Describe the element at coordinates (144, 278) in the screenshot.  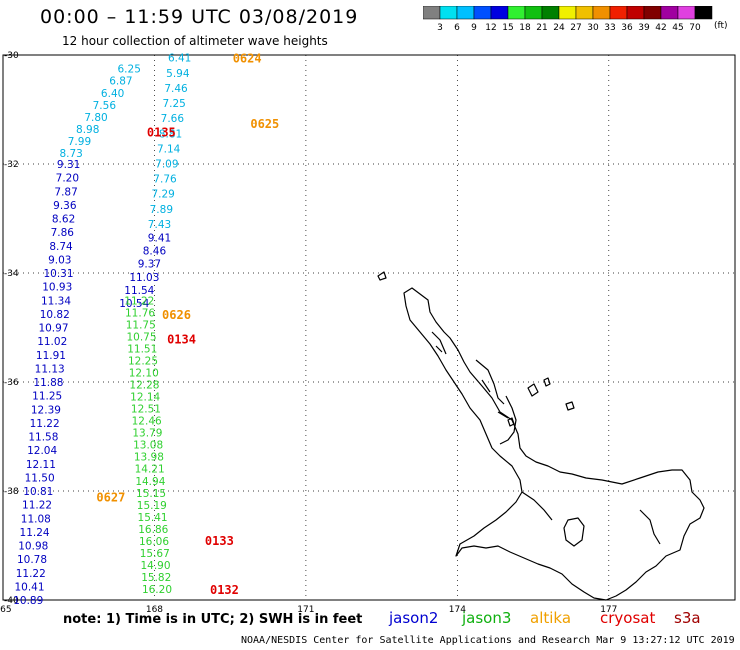
I see `wave-height-value: 11.03` at that location.